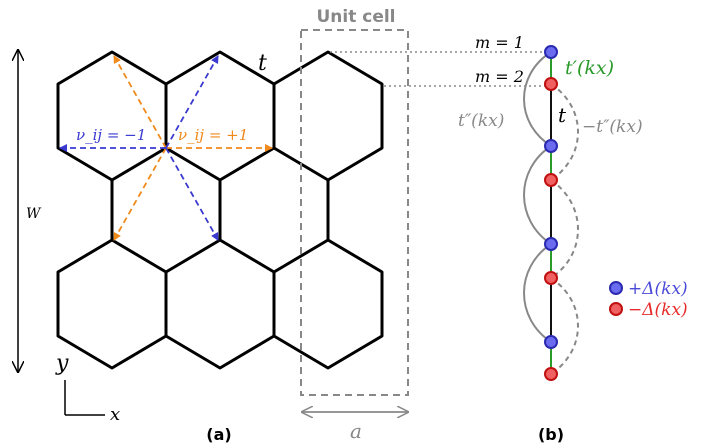 The height and width of the screenshot is (445, 710). I want to click on t-dprime-arcs, so click(537, 197).